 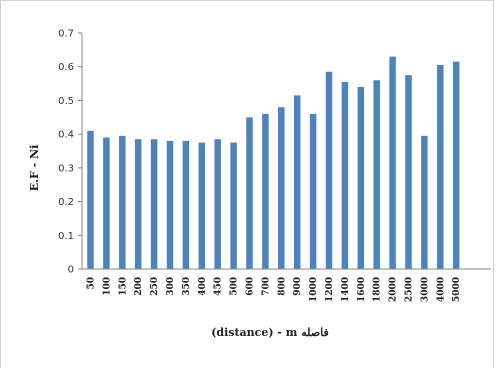 What do you see at coordinates (235, 286) in the screenshot?
I see `x-tick-label: 500` at bounding box center [235, 286].